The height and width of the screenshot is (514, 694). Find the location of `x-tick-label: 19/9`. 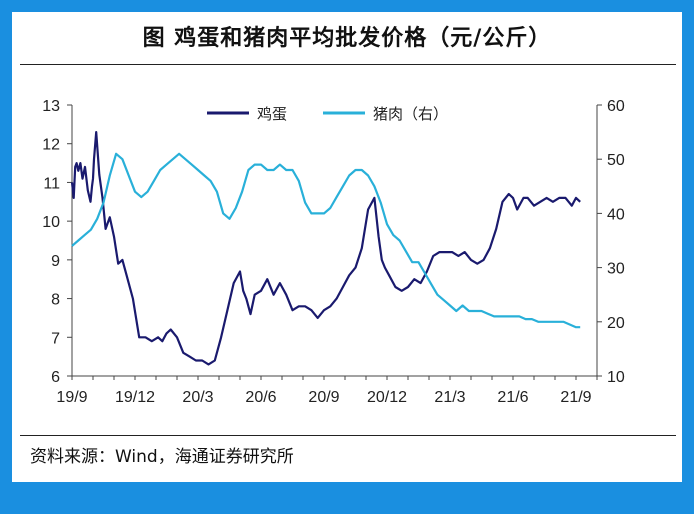

x-tick-label: 19/9 is located at coordinates (71, 397).